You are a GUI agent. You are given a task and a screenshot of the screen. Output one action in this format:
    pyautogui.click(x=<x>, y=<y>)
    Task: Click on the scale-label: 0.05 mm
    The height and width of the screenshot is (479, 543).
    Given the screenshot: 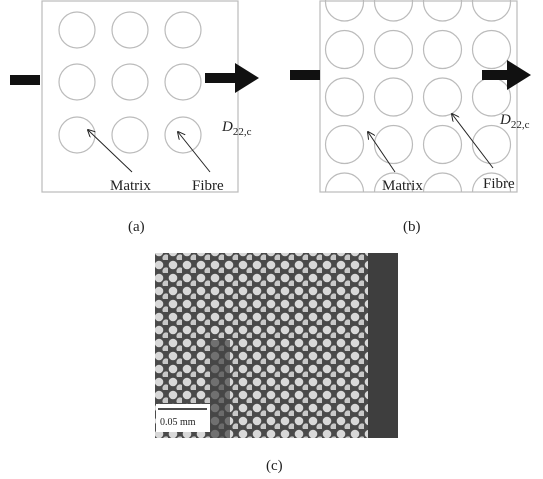 What is the action you would take?
    pyautogui.click(x=178, y=422)
    